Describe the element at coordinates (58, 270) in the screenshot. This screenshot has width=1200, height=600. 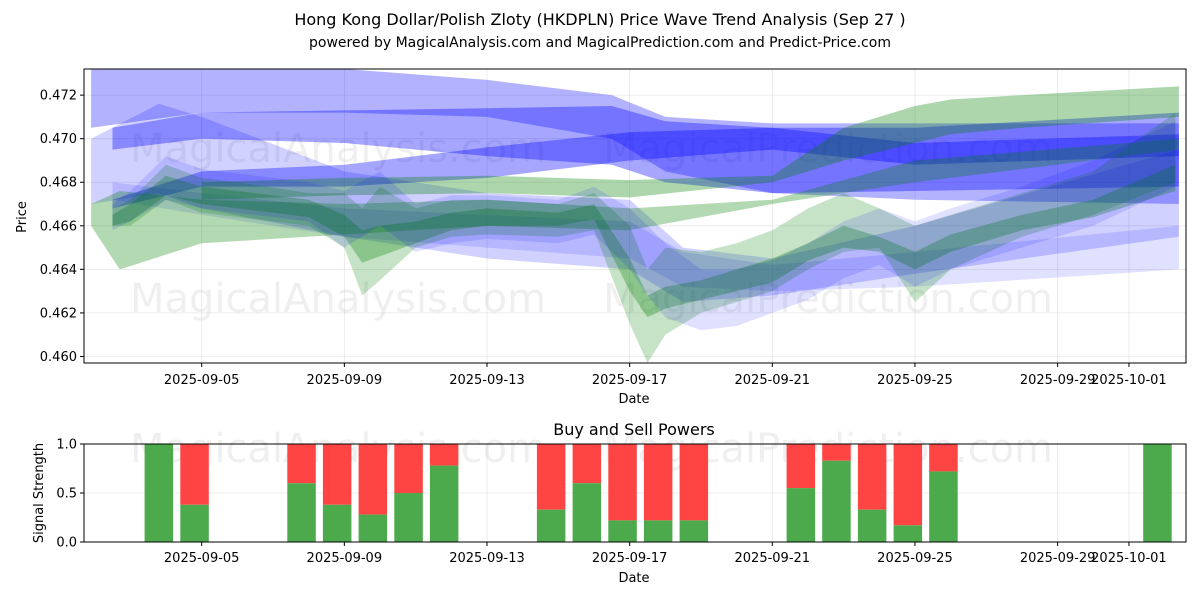
I see `y-tick-label: 0.464` at that location.